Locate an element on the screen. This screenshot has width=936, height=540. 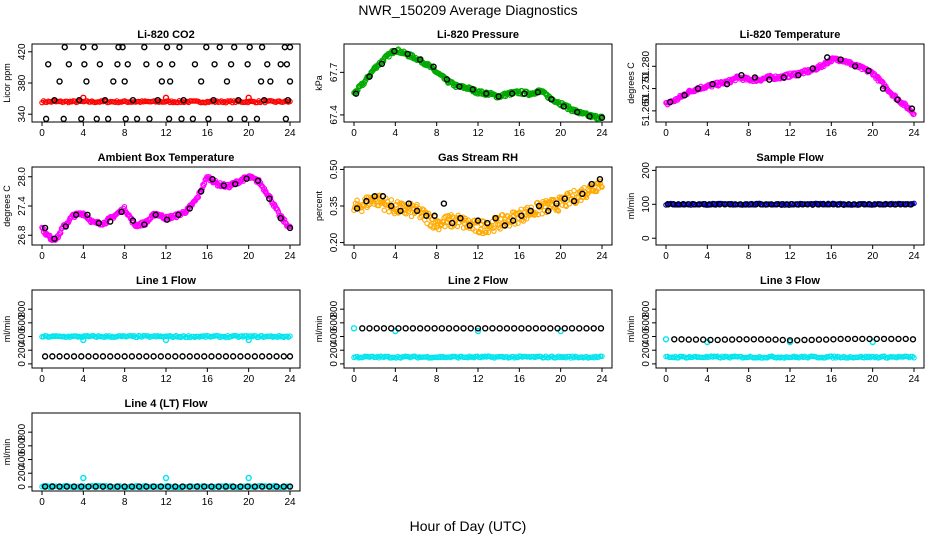
panel-title: Line 4 (LT) Flow is located at coordinates (166, 404).